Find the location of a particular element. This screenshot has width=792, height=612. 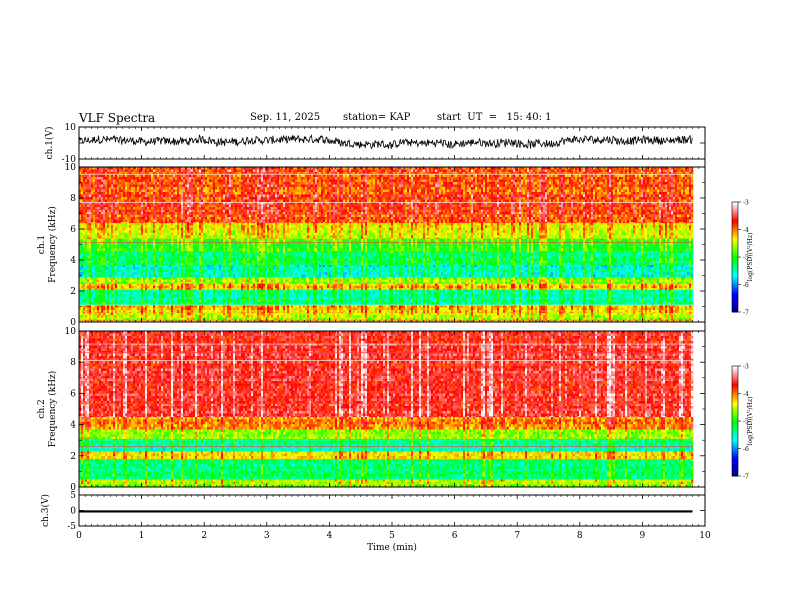

x-tick-label: 8 is located at coordinates (580, 536).